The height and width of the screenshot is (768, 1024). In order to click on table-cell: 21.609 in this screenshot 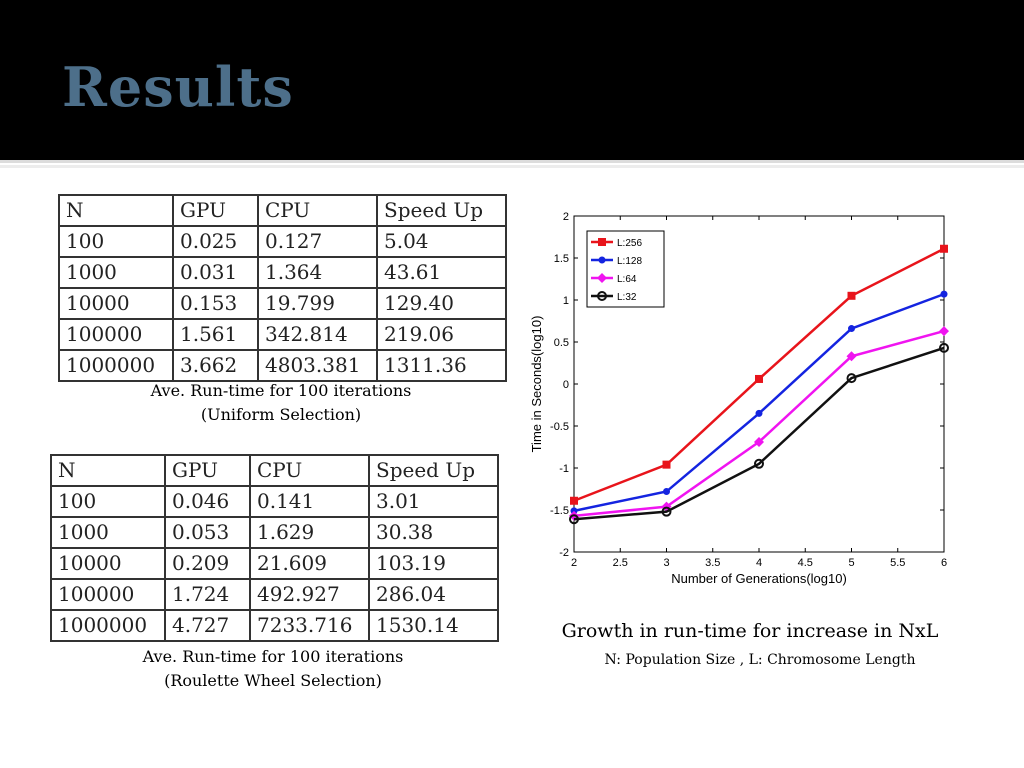, I will do `click(309, 563)`.